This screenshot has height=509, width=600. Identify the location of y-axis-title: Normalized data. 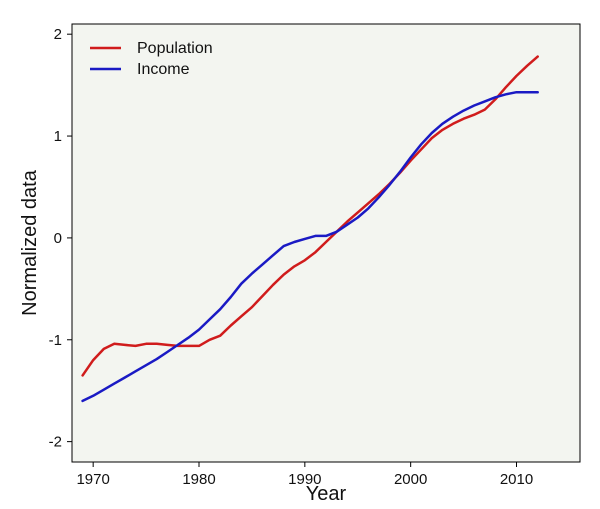
(30, 242).